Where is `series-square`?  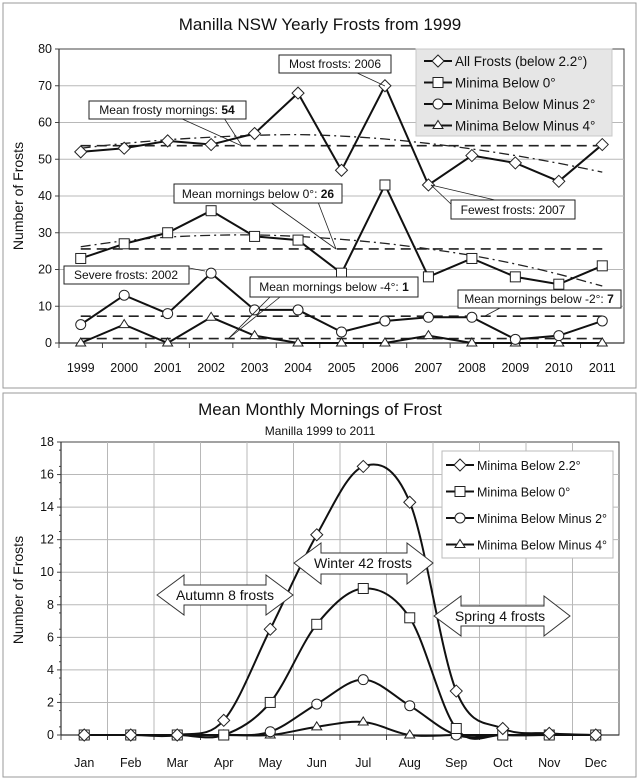
series-square is located at coordinates (341, 234).